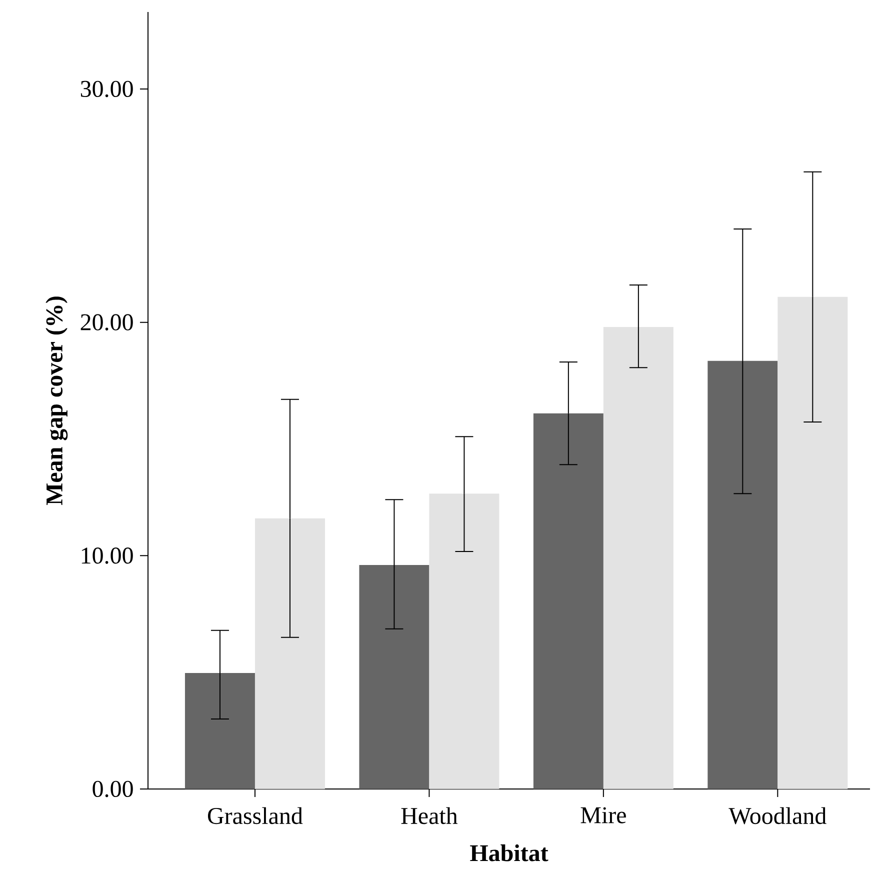 The width and height of the screenshot is (874, 891). Describe the element at coordinates (603, 815) in the screenshot. I see `x-tick-label: Mire` at that location.